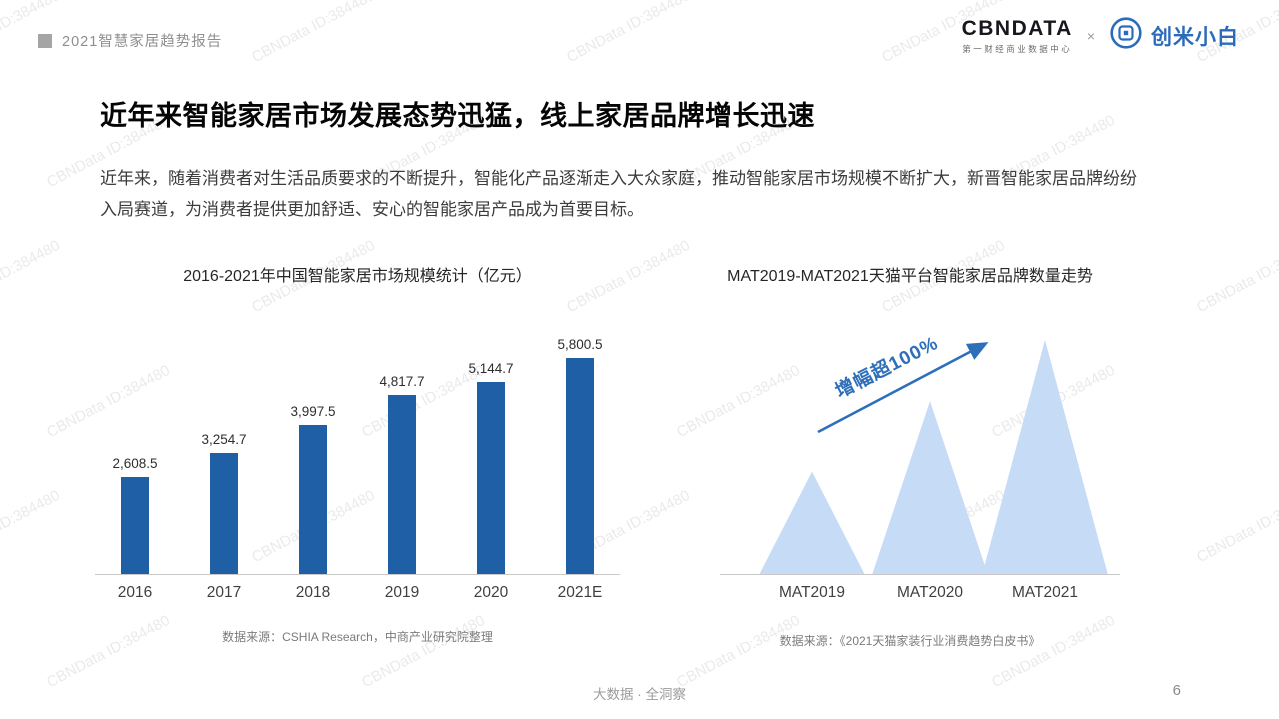 The height and width of the screenshot is (719, 1279). I want to click on triangle-chart-xaxis: MAT2019 MAT2020 MAT2021, so click(910, 595).